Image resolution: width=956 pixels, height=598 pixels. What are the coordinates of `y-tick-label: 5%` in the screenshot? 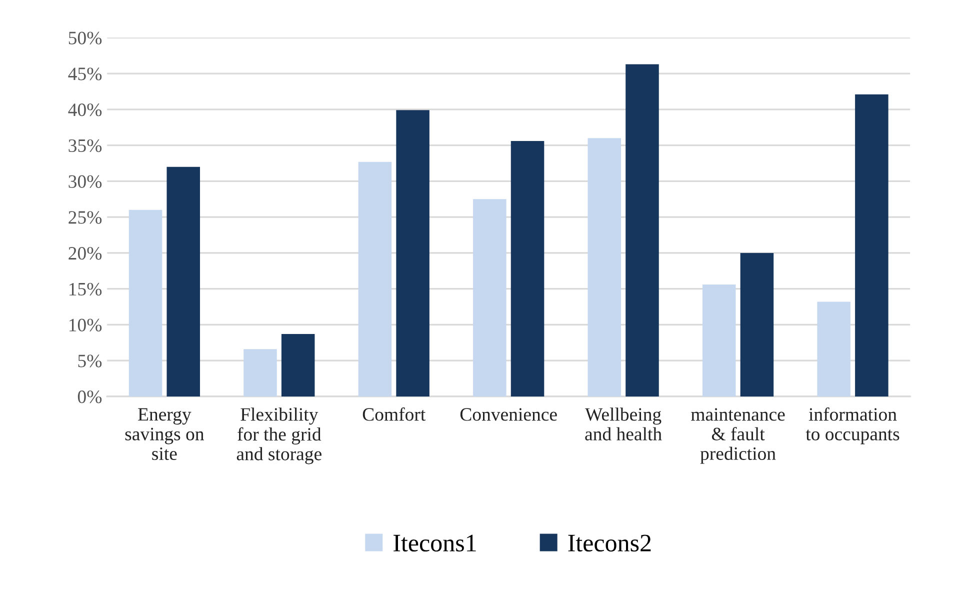 It's located at (90, 361).